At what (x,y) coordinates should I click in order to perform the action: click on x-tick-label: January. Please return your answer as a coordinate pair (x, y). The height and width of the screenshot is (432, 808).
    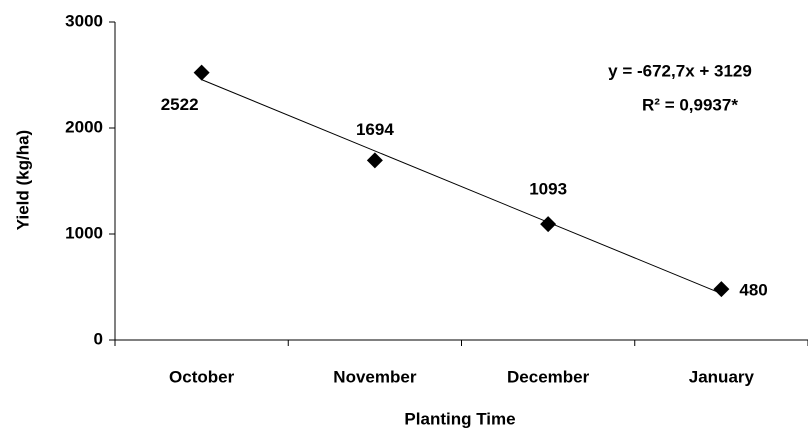
    Looking at the image, I should click on (722, 376).